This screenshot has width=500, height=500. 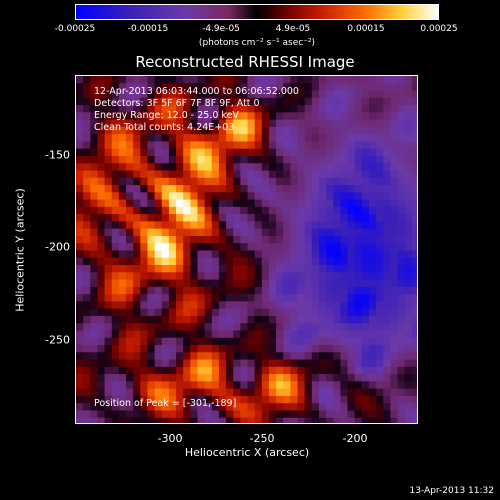 I want to click on time-range-label: 12-Apr-2013 06:03:44.000 to 06:06:52.000, so click(x=196, y=91).